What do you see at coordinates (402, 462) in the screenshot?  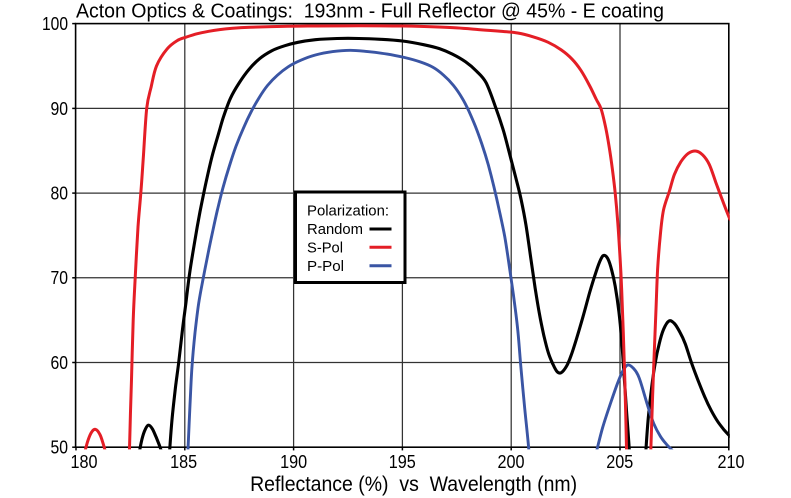 I see `svg-text: 195` at bounding box center [402, 462].